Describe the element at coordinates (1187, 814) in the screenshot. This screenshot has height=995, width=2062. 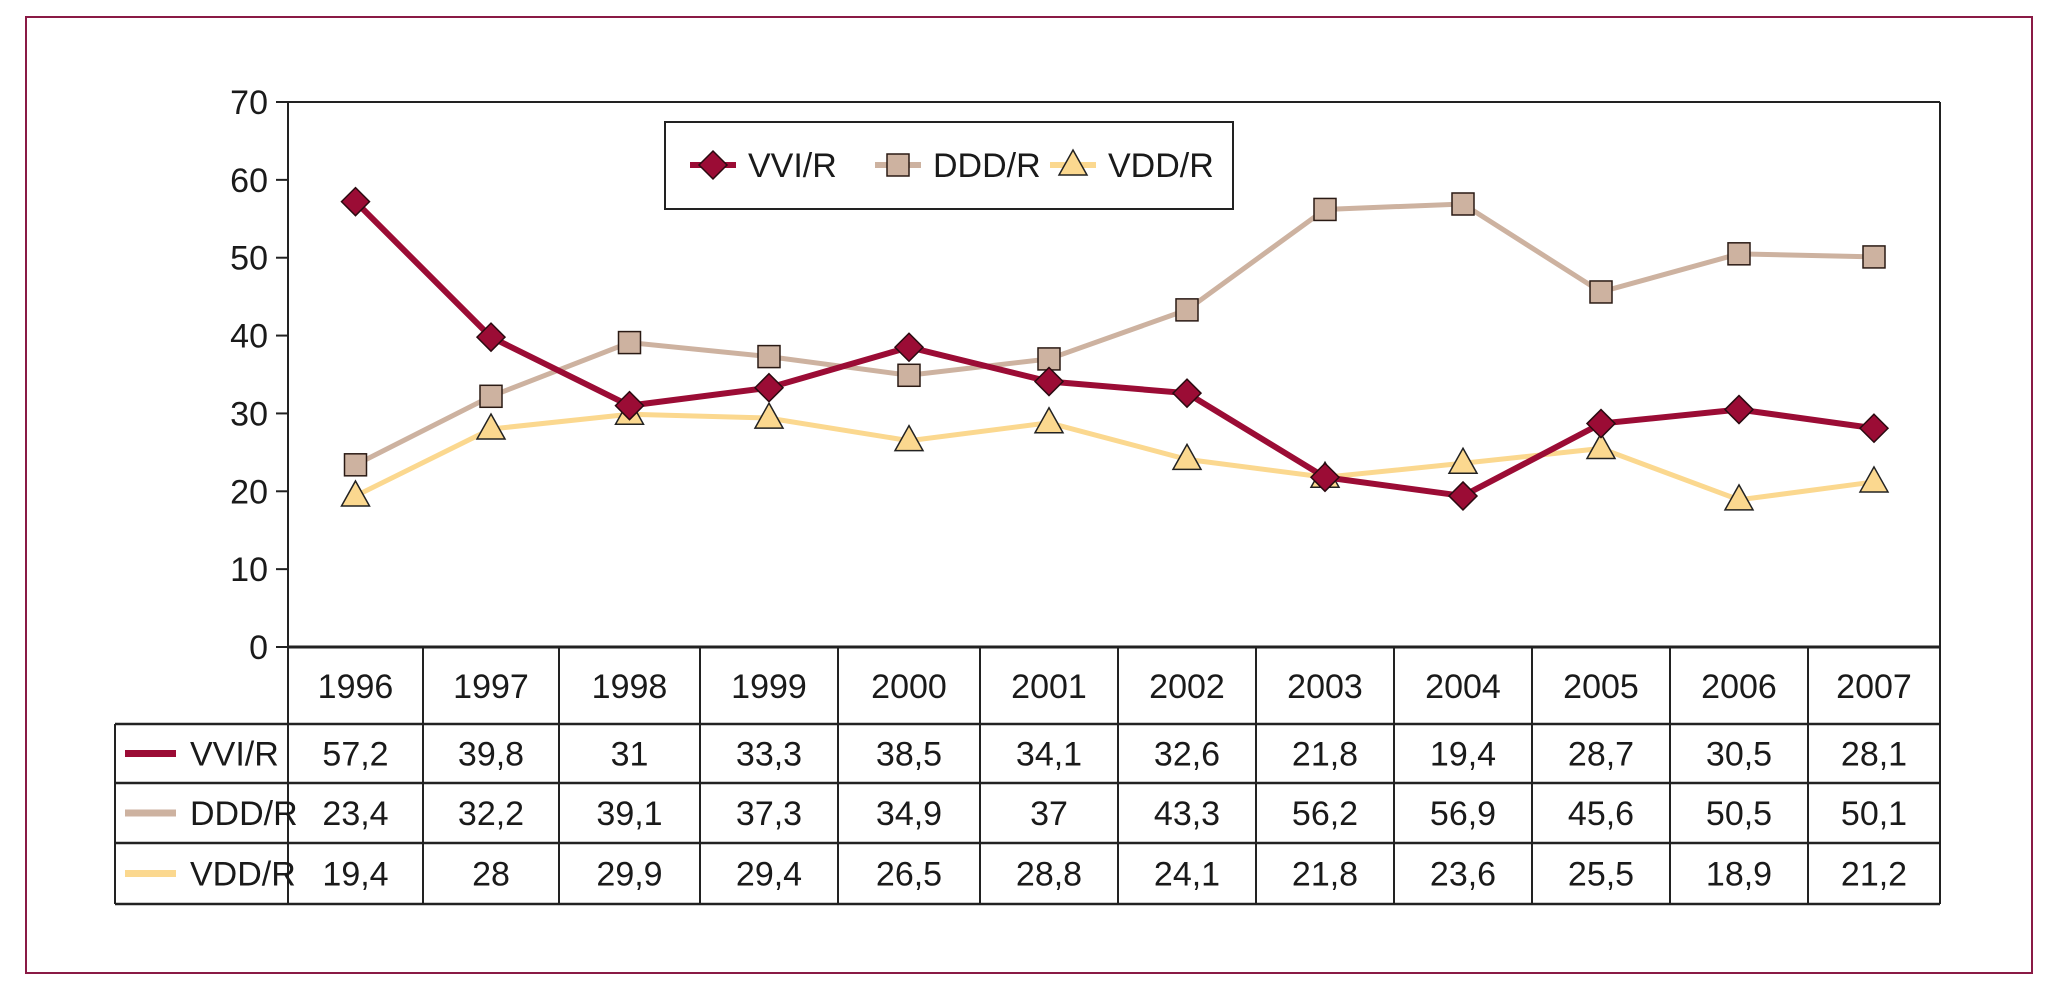
I see `table-cell-value: 43,3` at that location.